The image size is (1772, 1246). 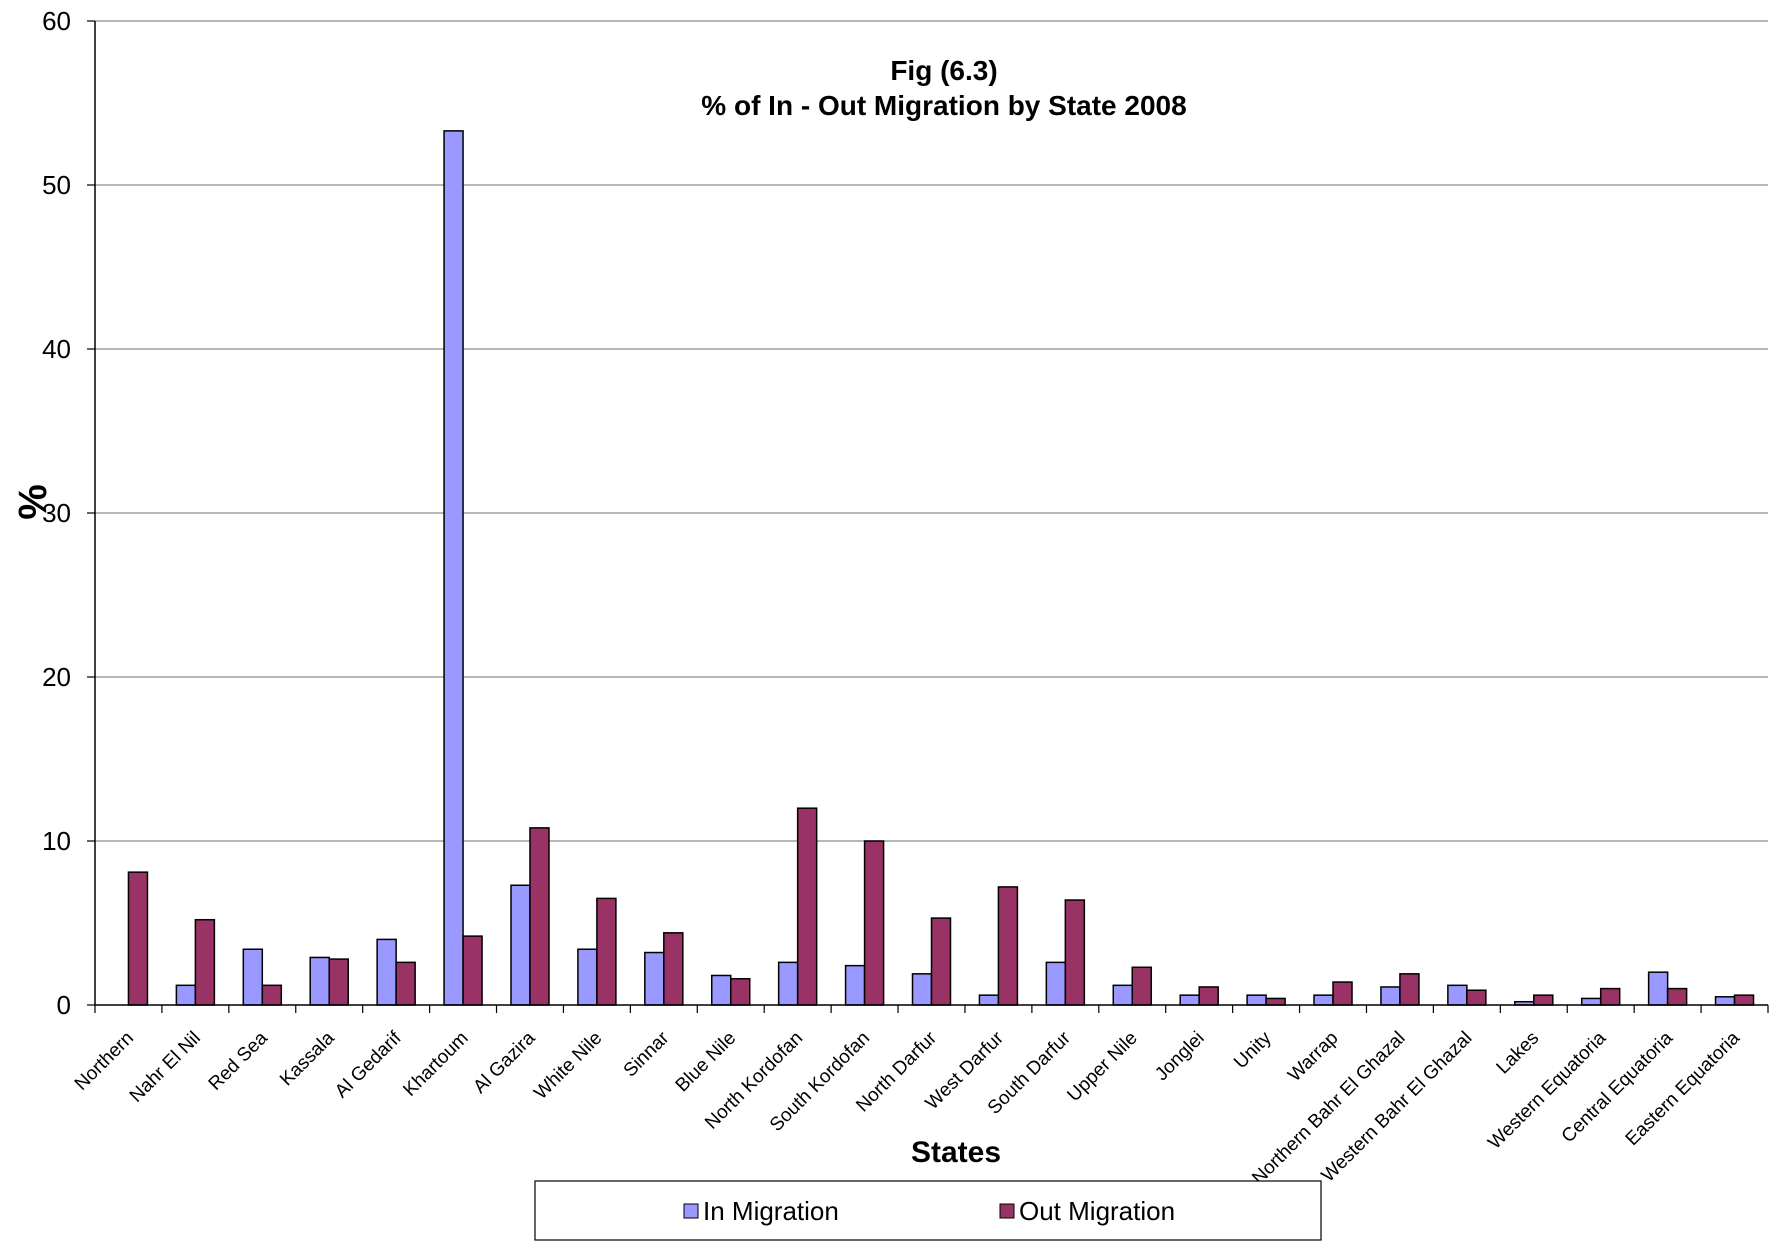 What do you see at coordinates (33, 502) in the screenshot?
I see `y-axis-title: %` at bounding box center [33, 502].